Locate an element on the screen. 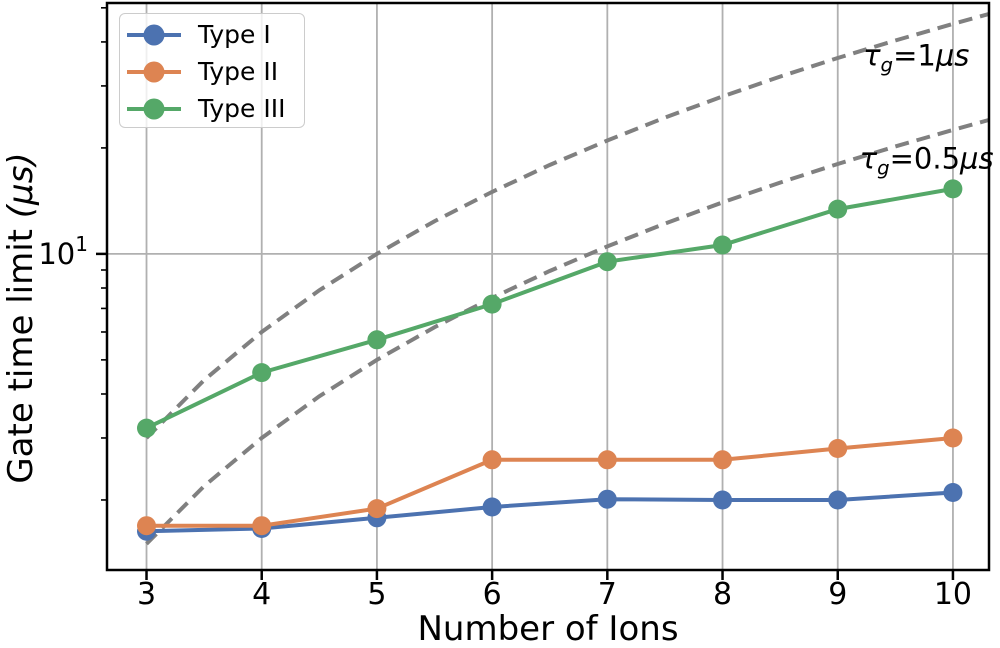 This screenshot has height=648, width=1000. data-point-type-i-n7 is located at coordinates (607, 499).